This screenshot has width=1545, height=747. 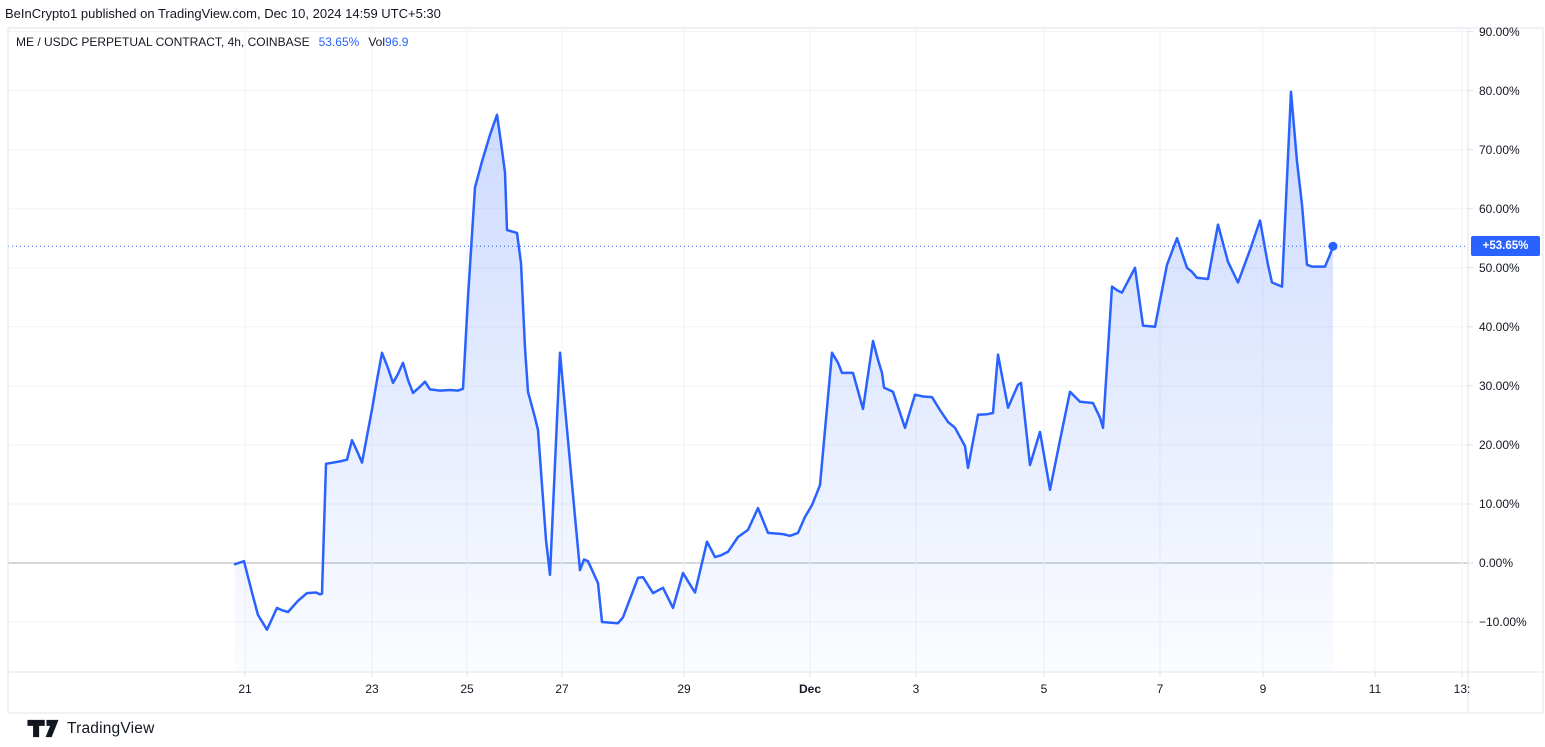 I want to click on x-axis-label: 11, so click(x=1375, y=689).